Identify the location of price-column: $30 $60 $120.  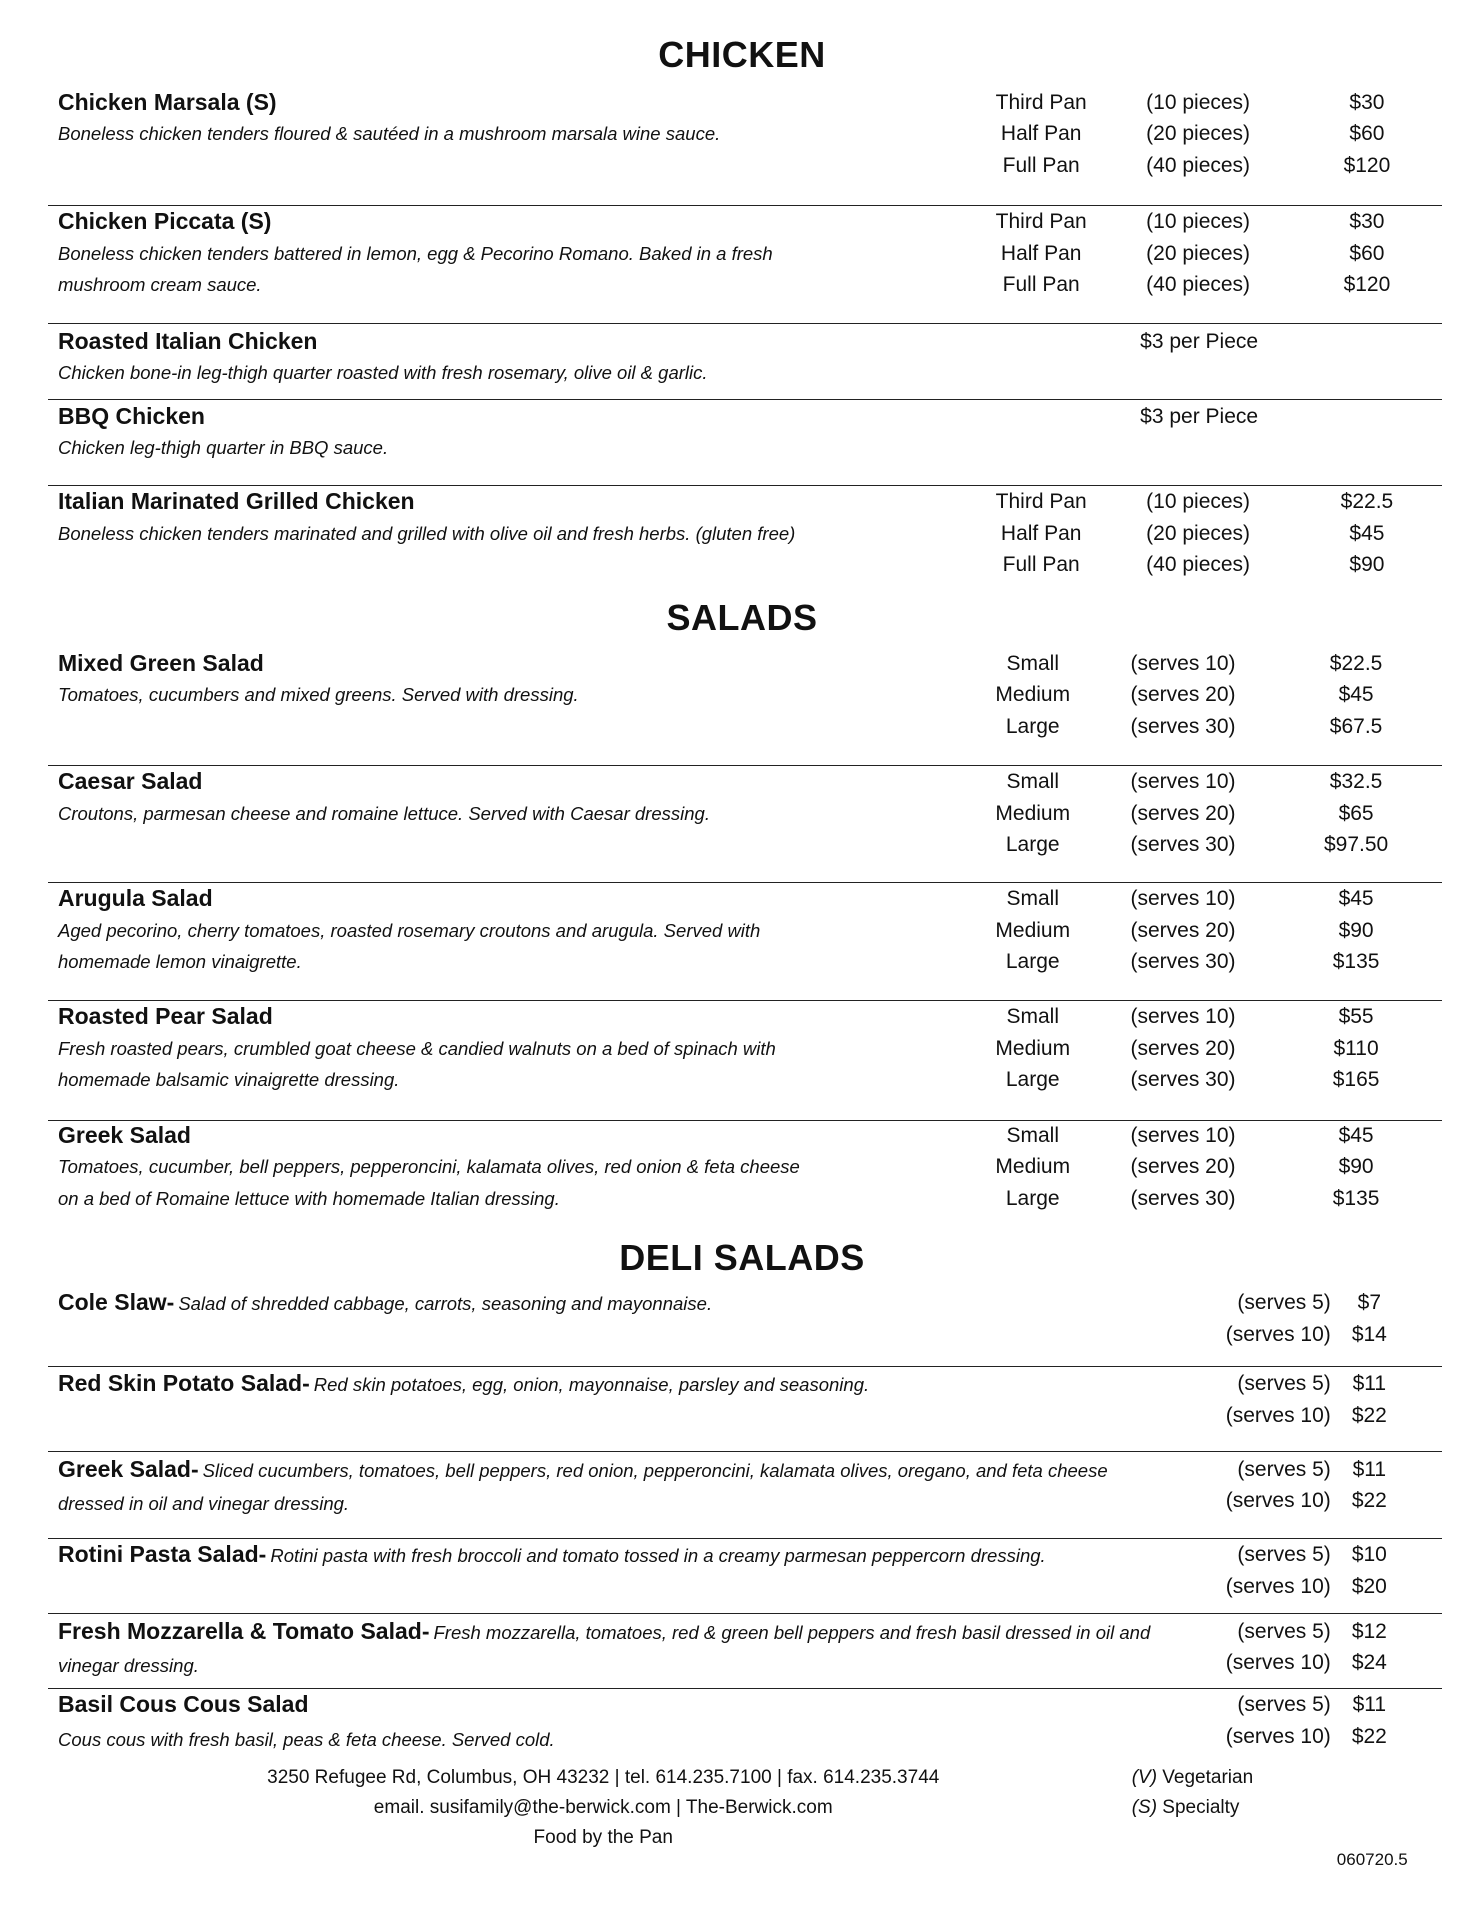
(1367, 253).